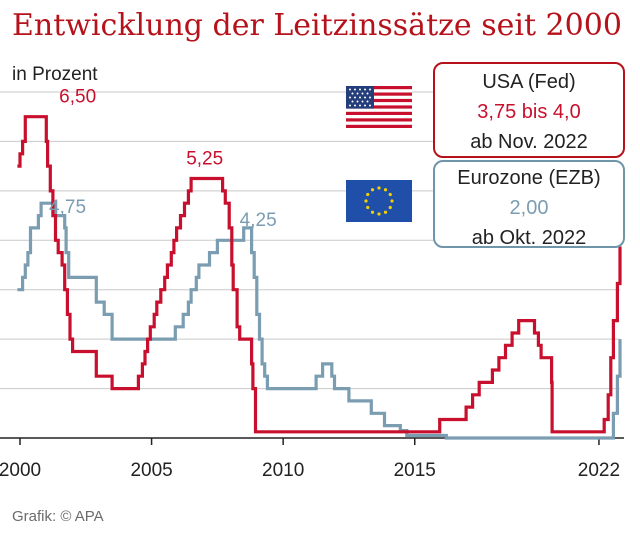  What do you see at coordinates (529, 142) in the screenshot?
I see `legend-usa-since: ab Nov. 2022` at bounding box center [529, 142].